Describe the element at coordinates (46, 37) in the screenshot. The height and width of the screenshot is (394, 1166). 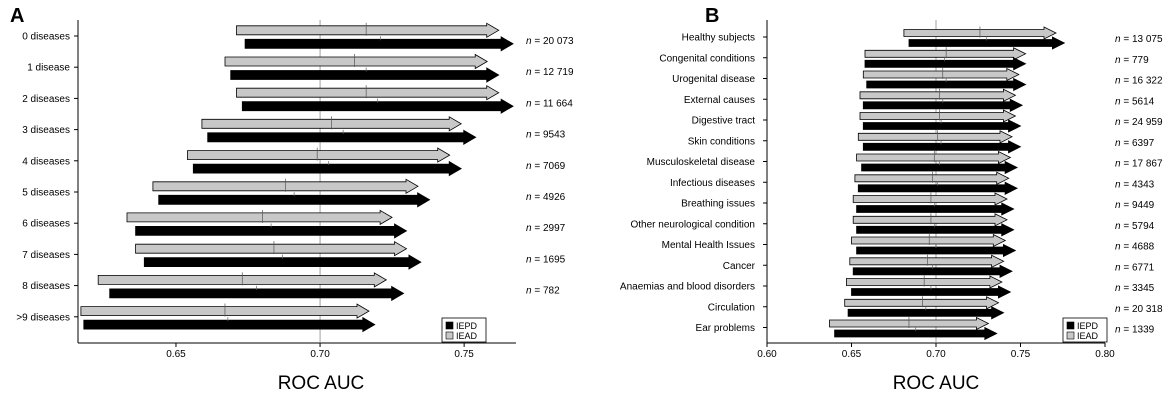
I see `category-label: 0 diseases` at that location.